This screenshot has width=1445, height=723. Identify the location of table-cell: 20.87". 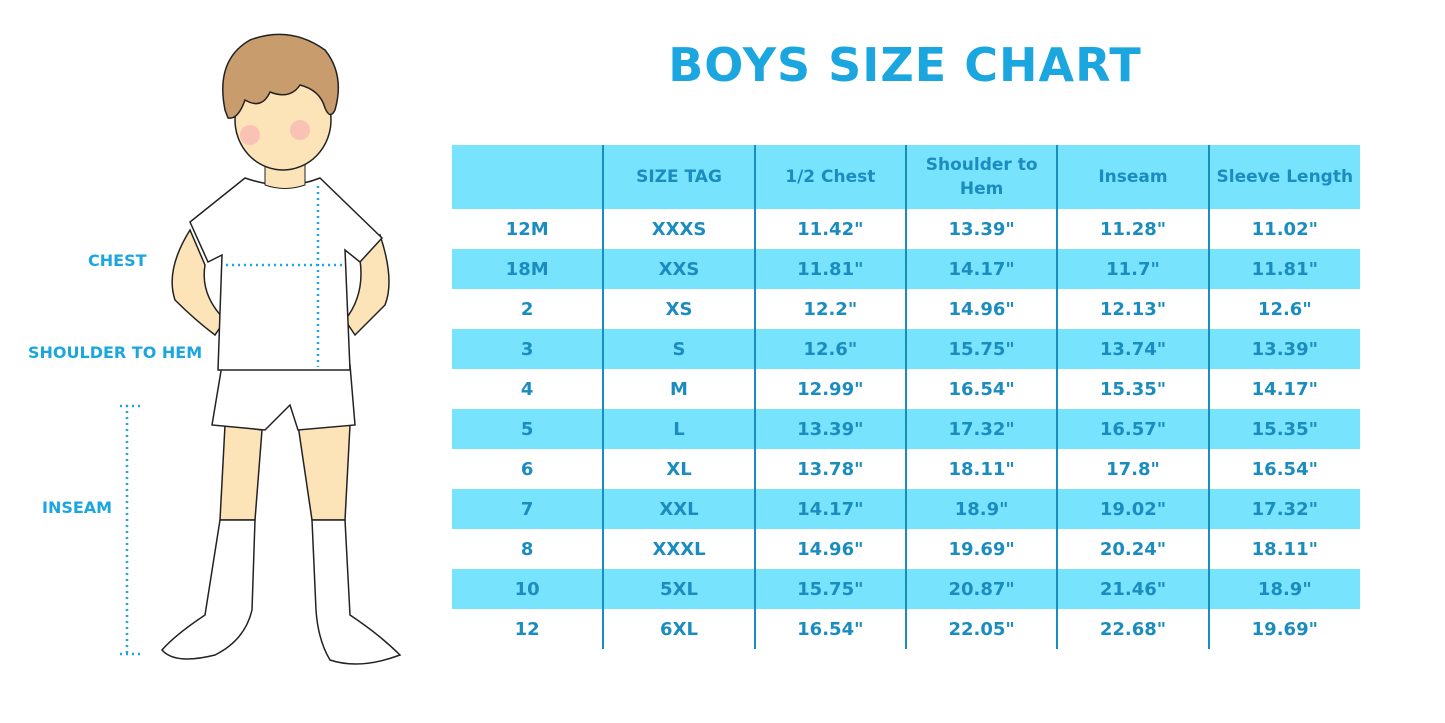
(981, 589).